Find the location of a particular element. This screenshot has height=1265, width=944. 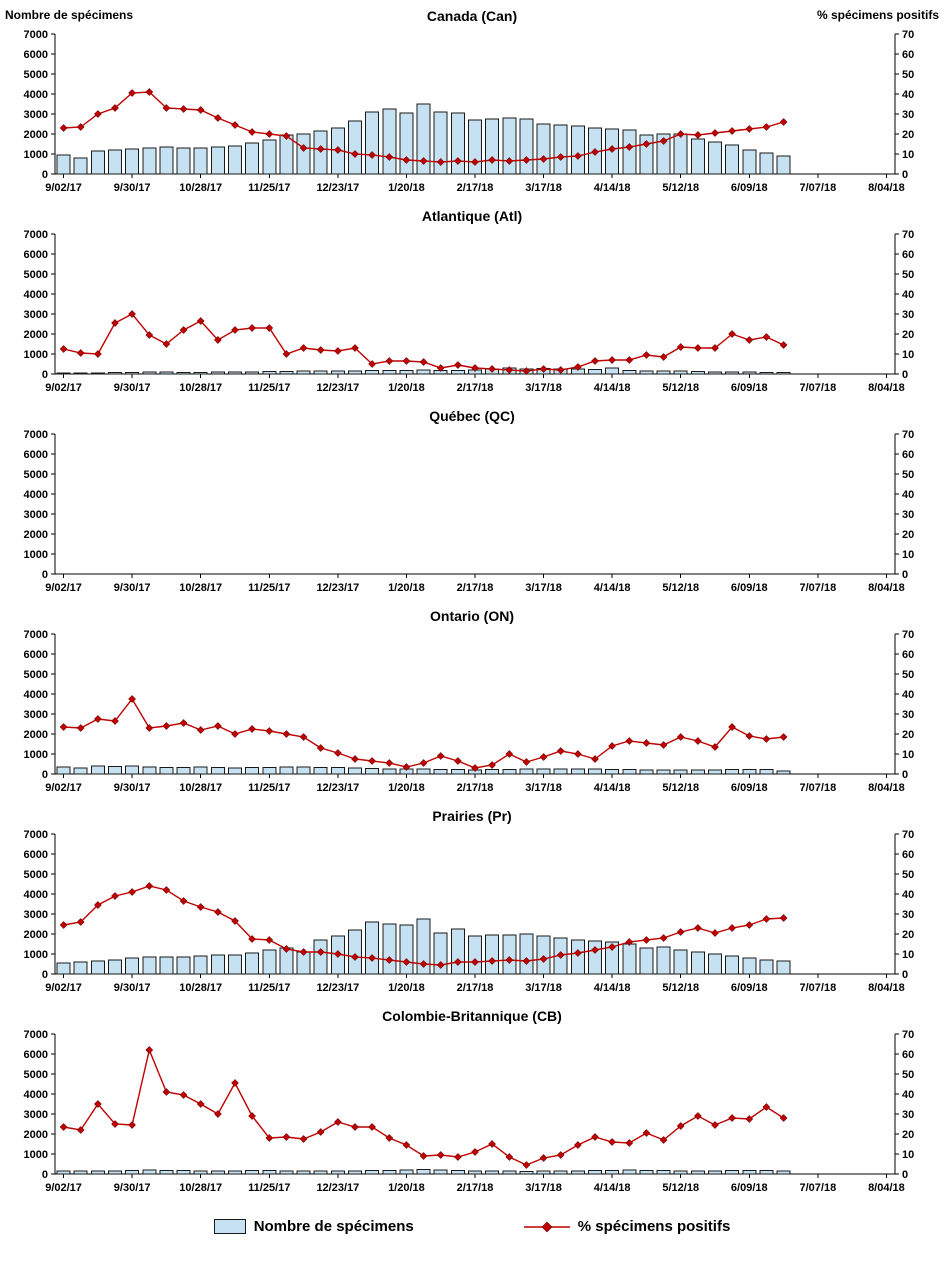

chart-legend: Nombre de spécimens % spécimens positifs is located at coordinates (472, 1226).